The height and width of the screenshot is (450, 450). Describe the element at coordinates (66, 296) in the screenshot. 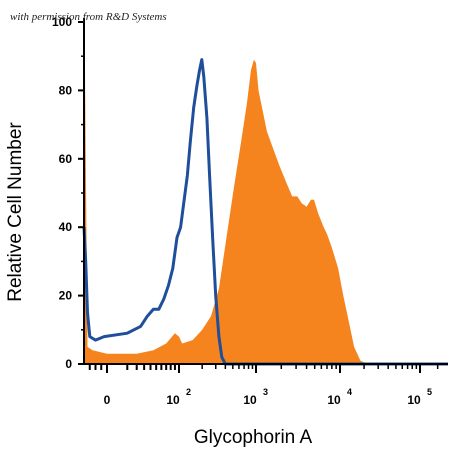

I see `y-tick-label: 20` at that location.